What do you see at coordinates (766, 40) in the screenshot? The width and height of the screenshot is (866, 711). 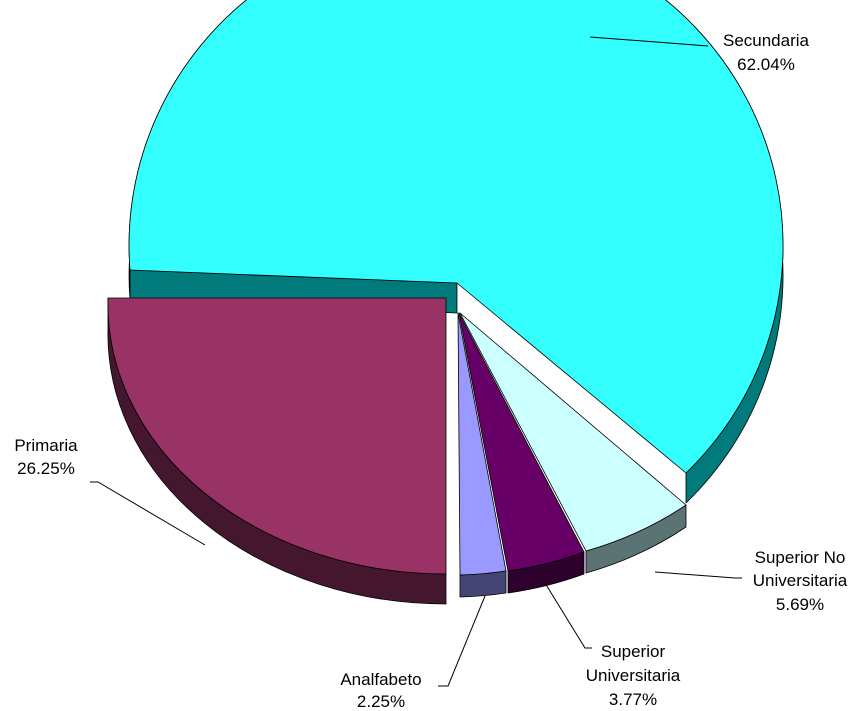 I see `label-secundaria-name: Secundaria` at bounding box center [766, 40].